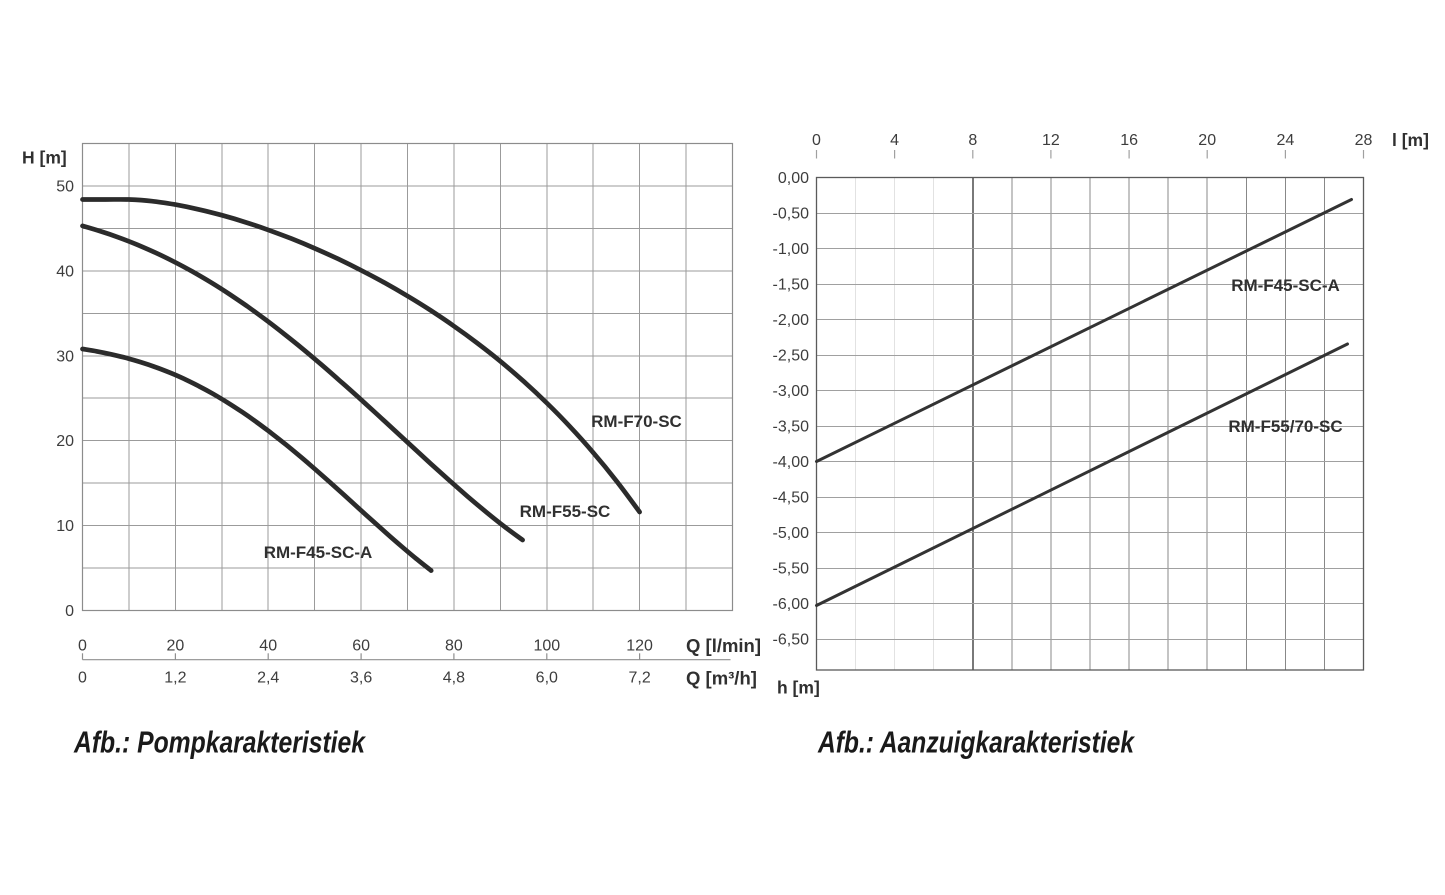  I want to click on svg-text: Afb.: Pompkarakteristiek, so click(219, 742).